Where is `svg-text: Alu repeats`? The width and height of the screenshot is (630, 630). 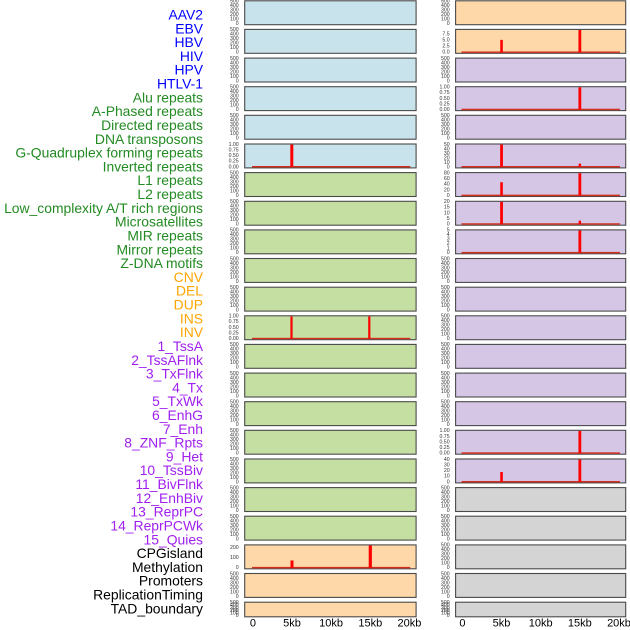 svg-text: Alu repeats is located at coordinates (168, 97).